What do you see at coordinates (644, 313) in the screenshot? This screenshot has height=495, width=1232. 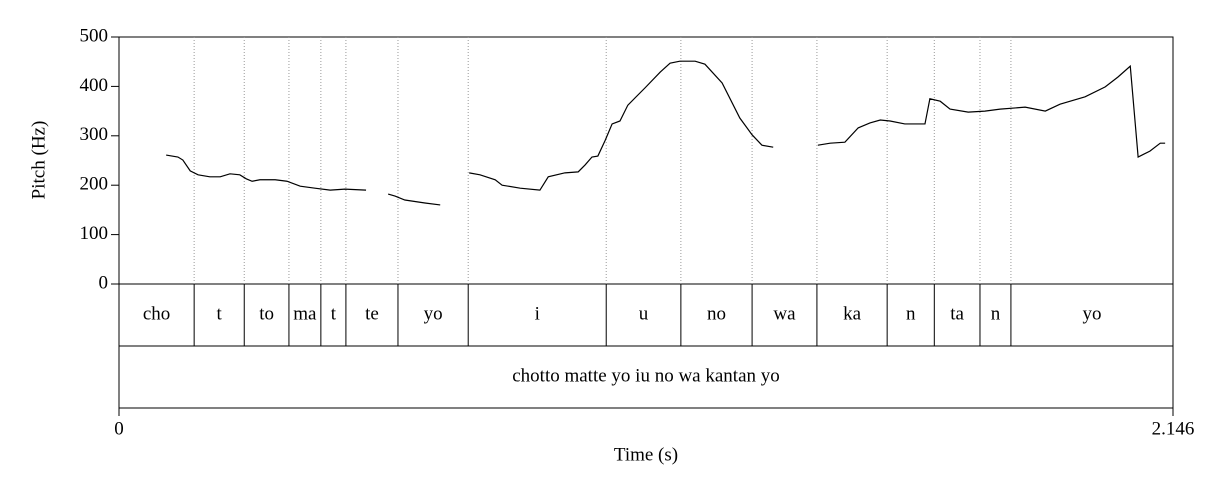 I see `tier-label: u` at bounding box center [644, 313].